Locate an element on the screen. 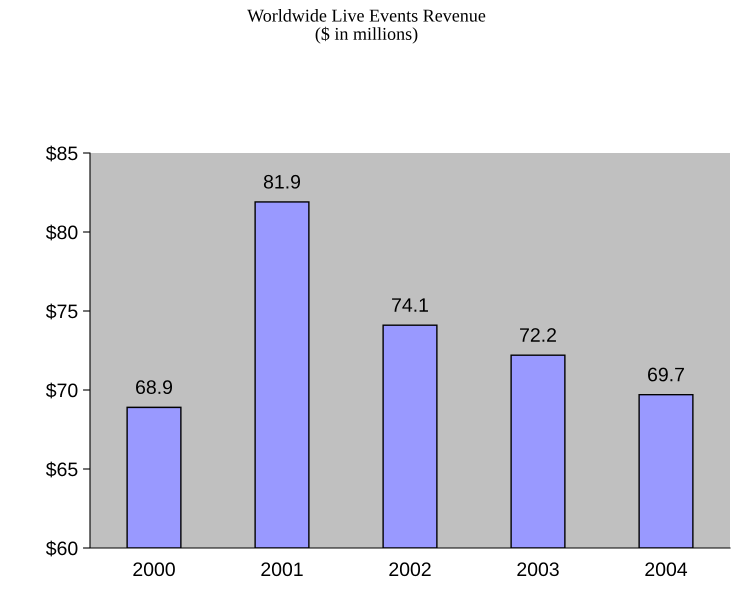 This screenshot has height=601, width=733. data-label: 72.2 is located at coordinates (538, 335).